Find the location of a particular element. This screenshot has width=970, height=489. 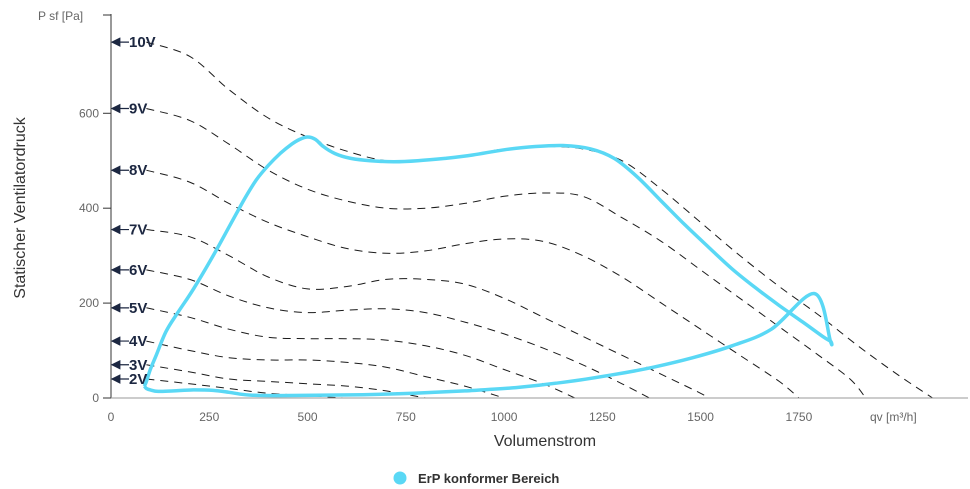

x-tick-label: 1250 is located at coordinates (602, 417).